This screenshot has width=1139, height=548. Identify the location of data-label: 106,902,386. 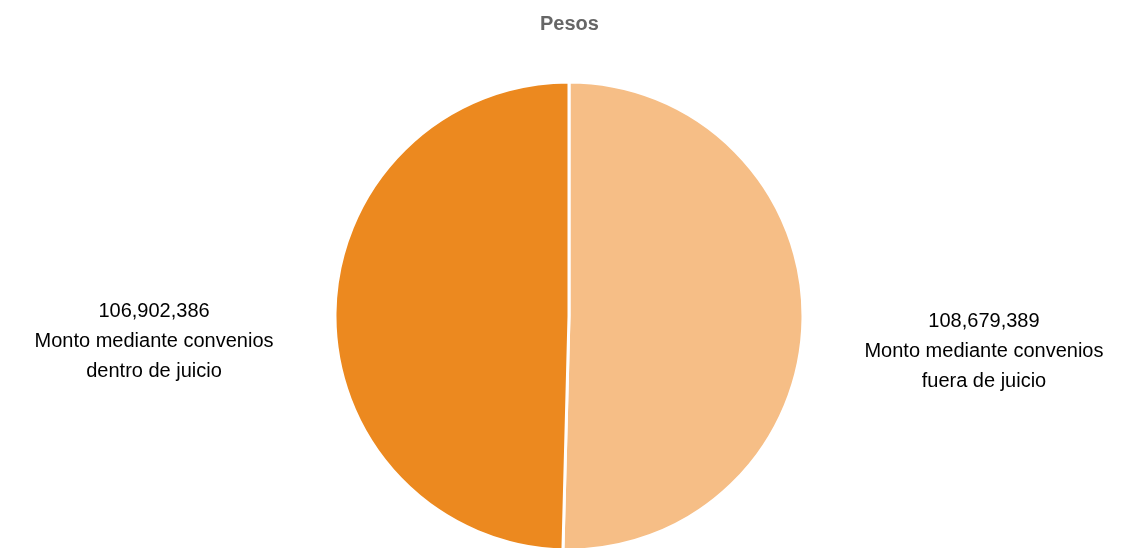
(154, 309).